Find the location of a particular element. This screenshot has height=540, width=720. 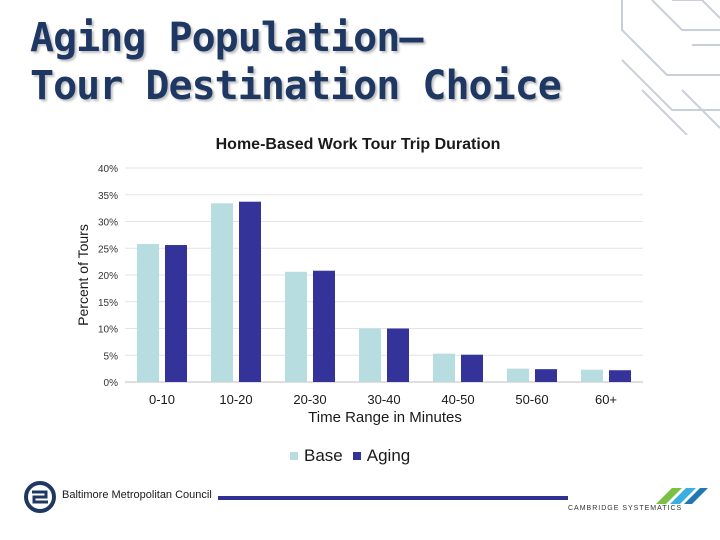

y-tick-label: 0% is located at coordinates (111, 383).